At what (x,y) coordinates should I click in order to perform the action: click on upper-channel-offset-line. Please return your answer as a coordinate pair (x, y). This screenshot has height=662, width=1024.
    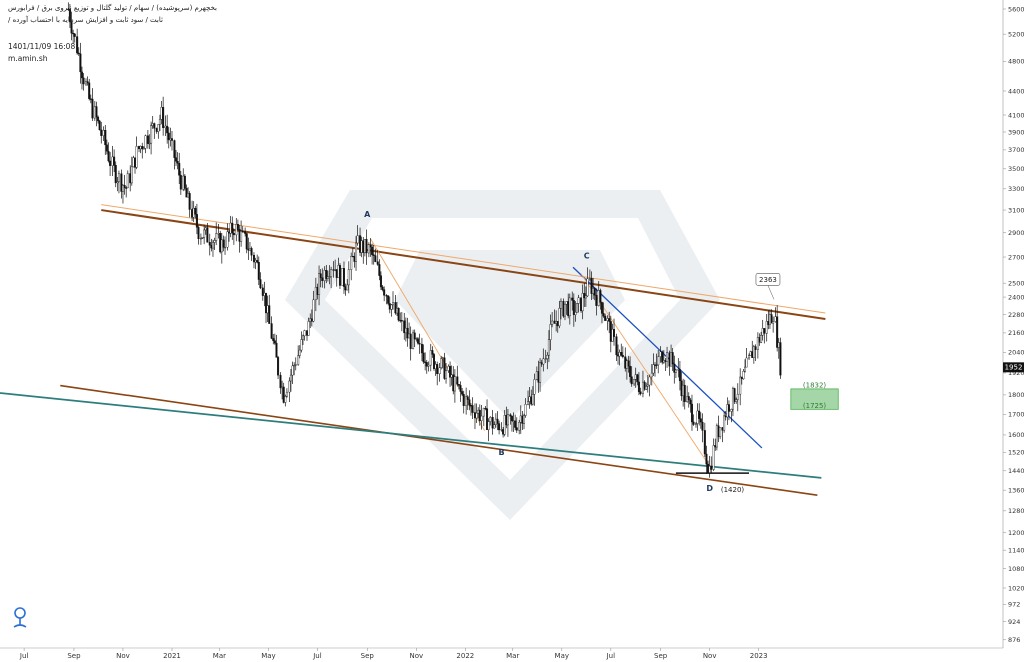
    Looking at the image, I should click on (463, 259).